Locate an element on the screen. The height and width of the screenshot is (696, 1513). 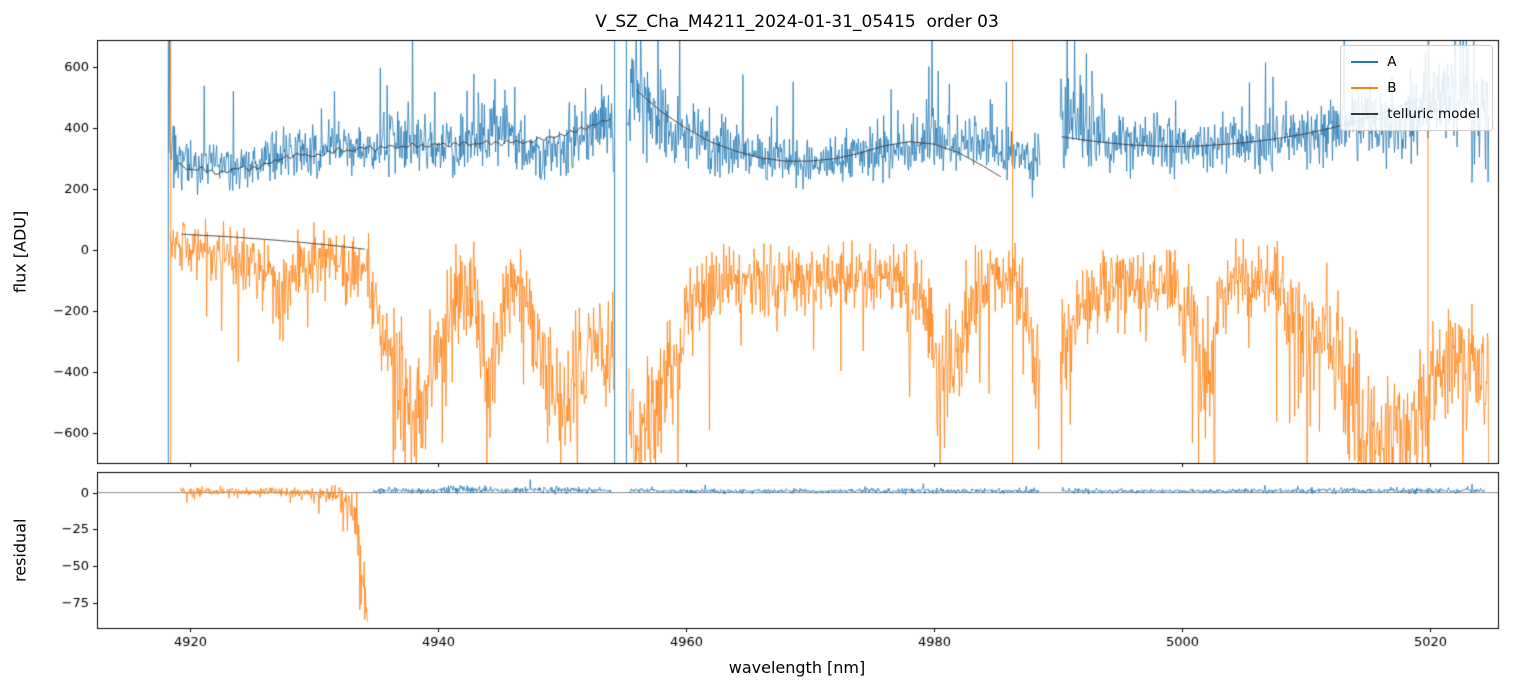
legend-entry-b: B is located at coordinates (1415, 88).